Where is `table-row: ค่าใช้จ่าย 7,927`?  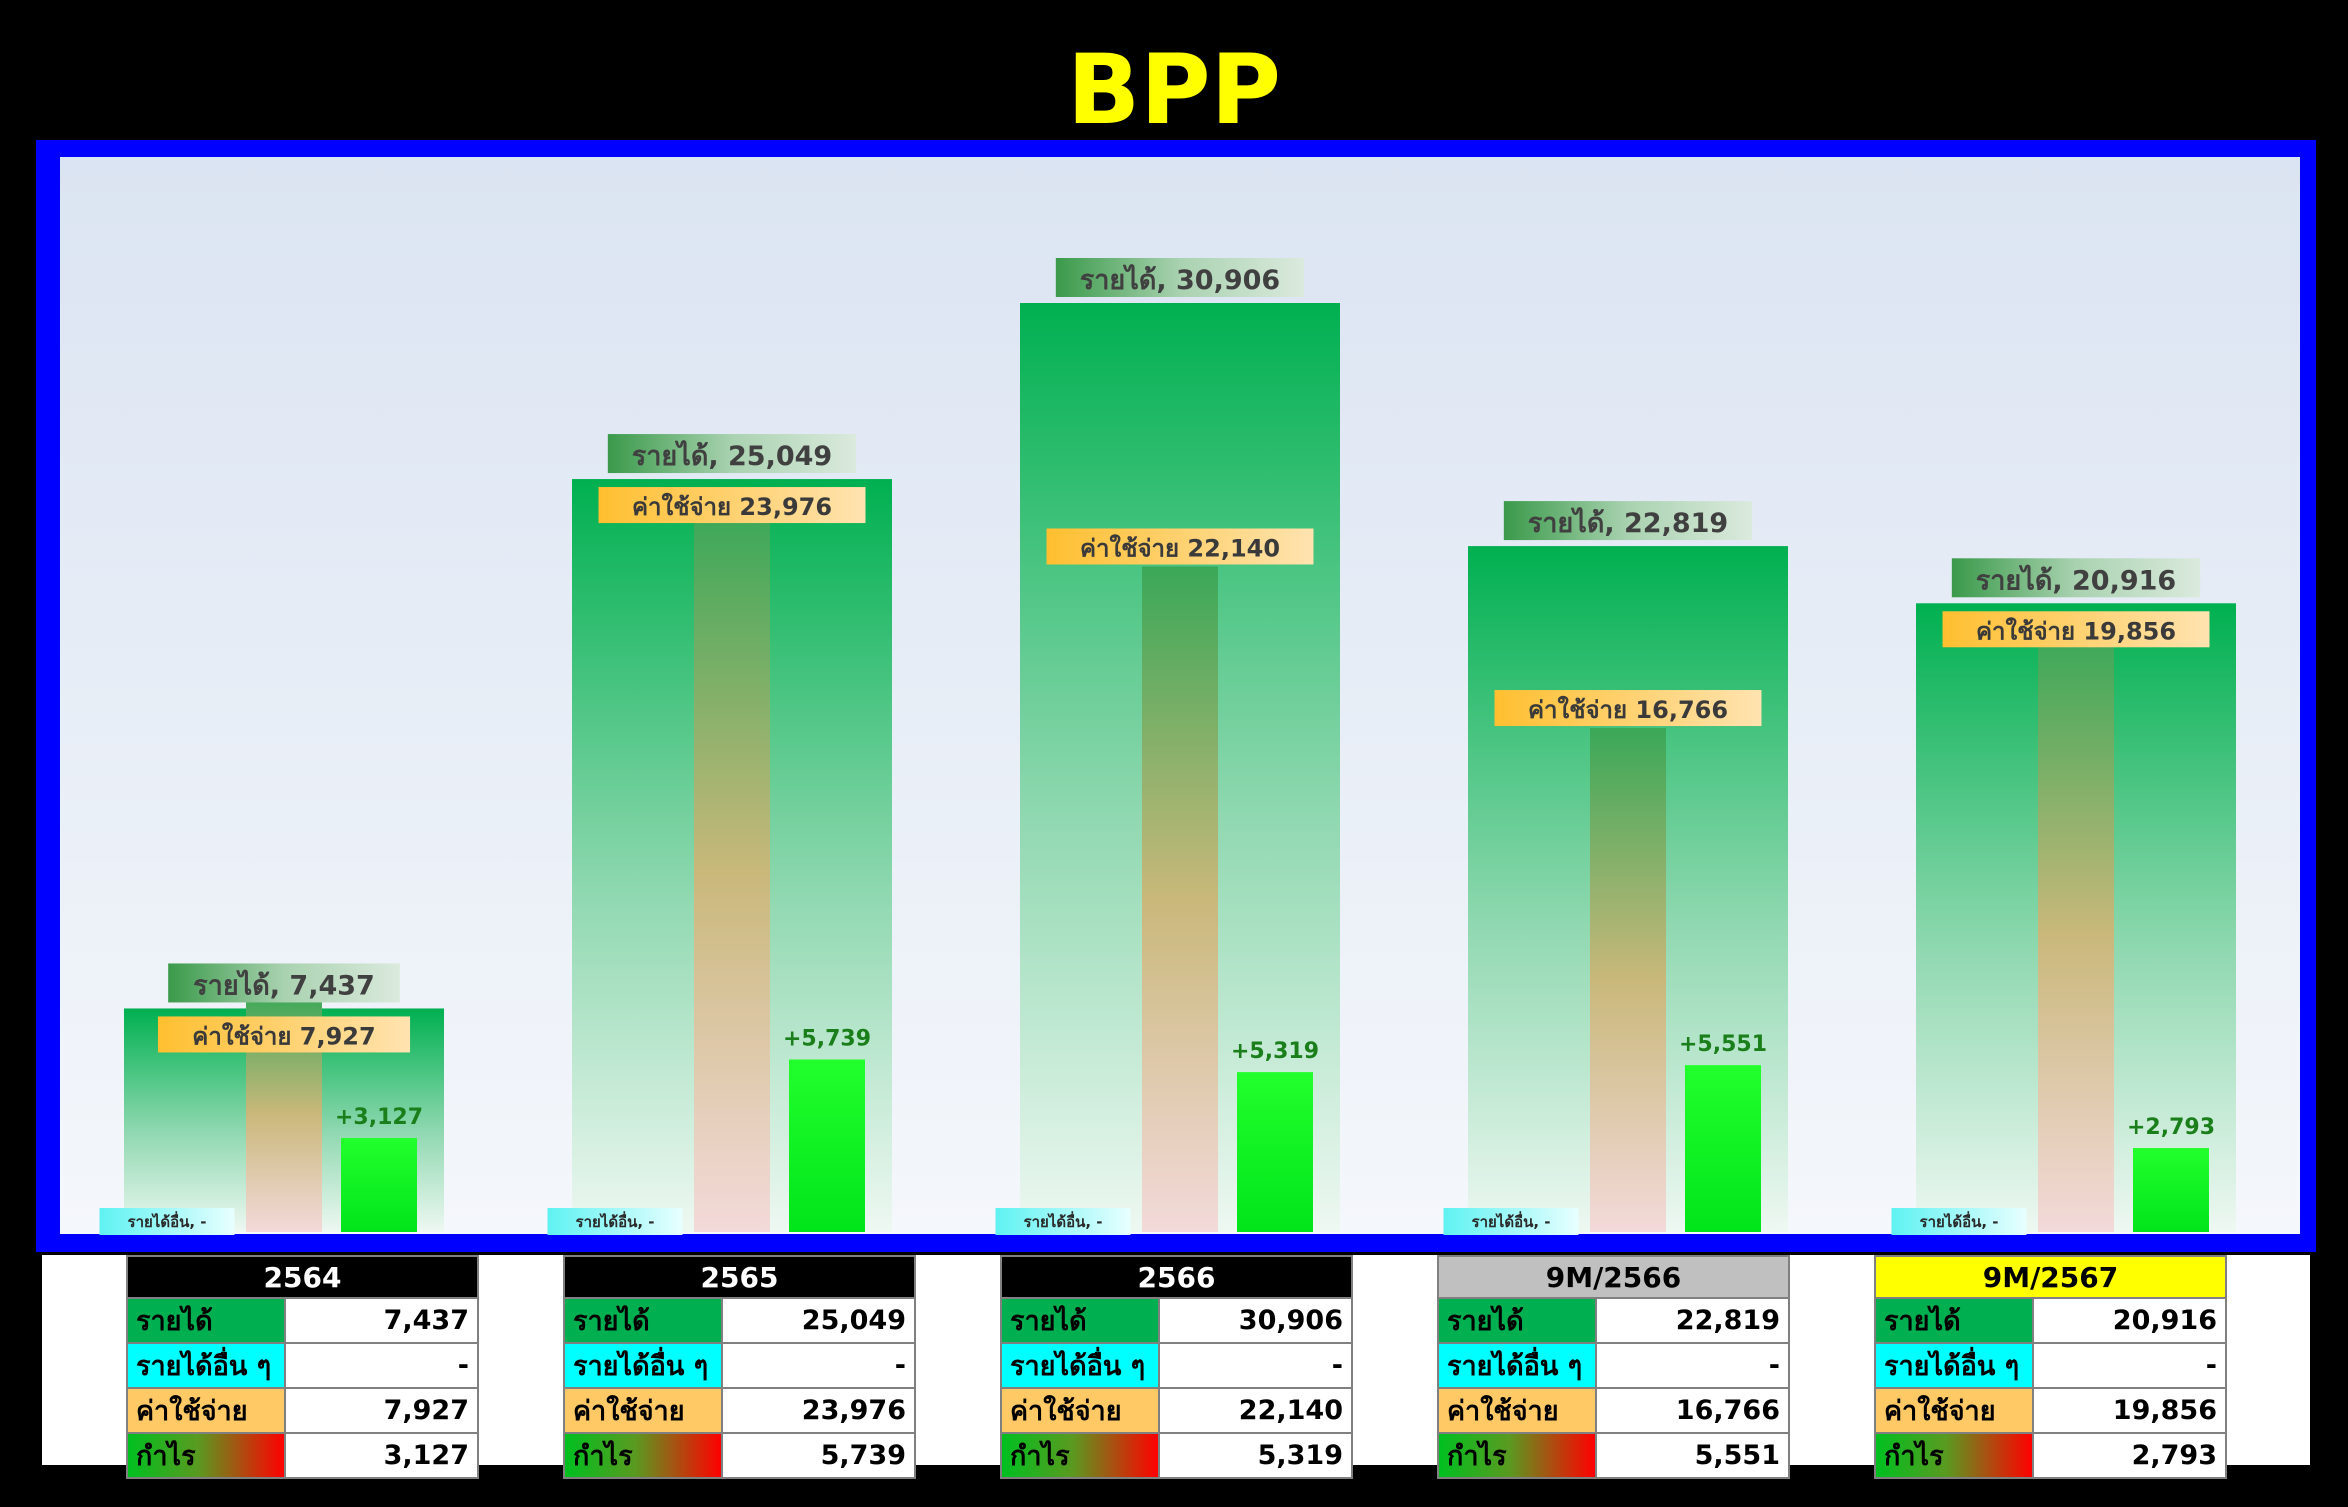
table-row: ค่าใช้จ่าย 7,927 is located at coordinates (302, 1410).